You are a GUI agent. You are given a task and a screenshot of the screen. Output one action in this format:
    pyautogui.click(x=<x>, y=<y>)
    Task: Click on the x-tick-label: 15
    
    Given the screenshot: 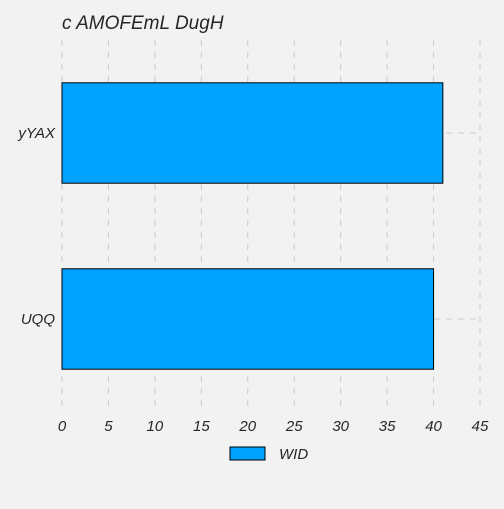 What is the action you would take?
    pyautogui.click(x=201, y=426)
    